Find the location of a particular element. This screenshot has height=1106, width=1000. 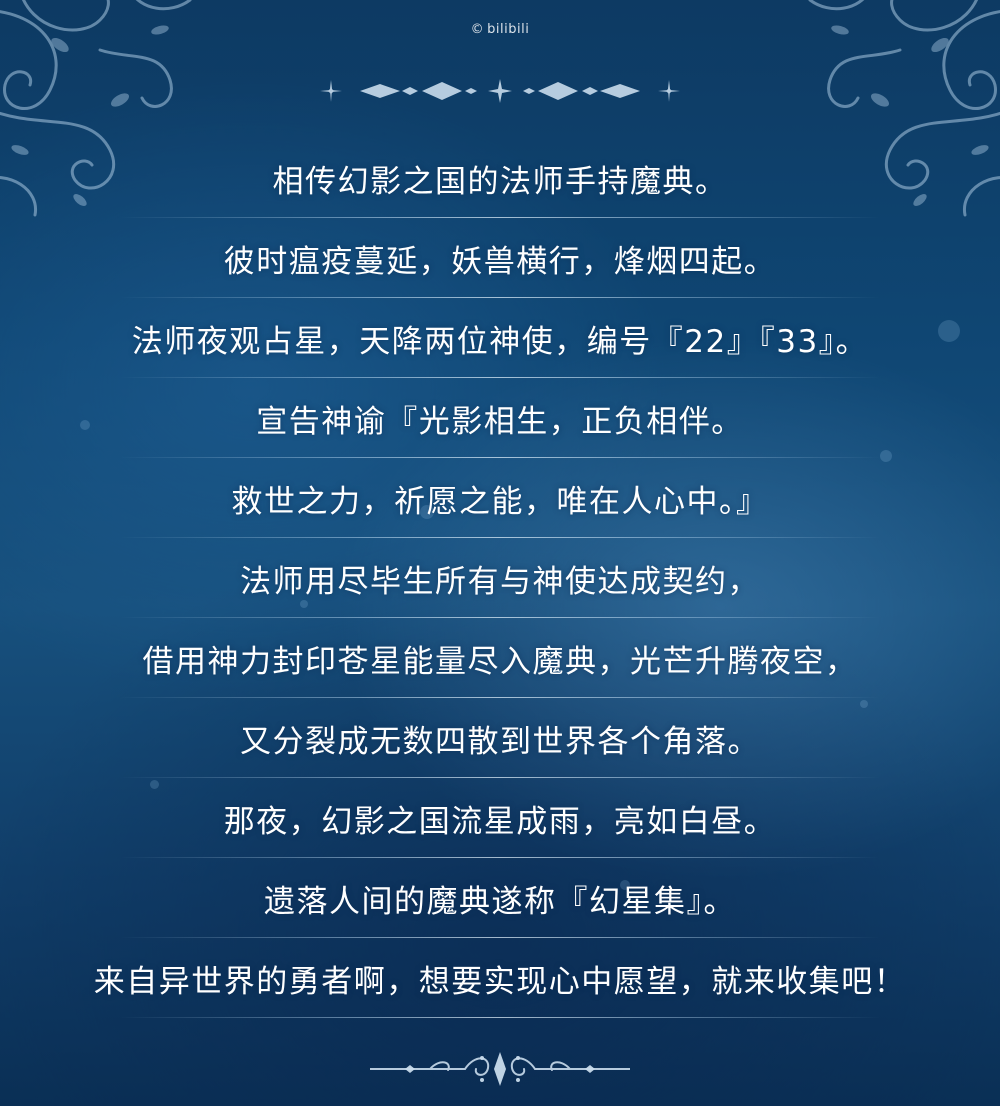

bottom-ornament-flourish is located at coordinates (500, 1069).